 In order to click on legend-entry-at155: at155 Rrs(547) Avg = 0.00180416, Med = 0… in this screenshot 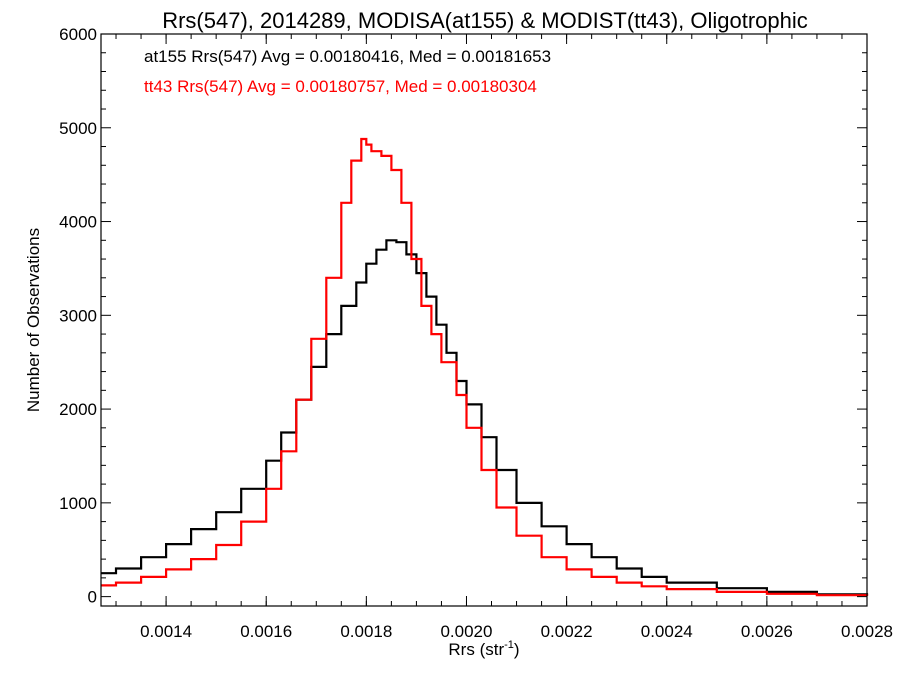, I will do `click(347, 56)`.